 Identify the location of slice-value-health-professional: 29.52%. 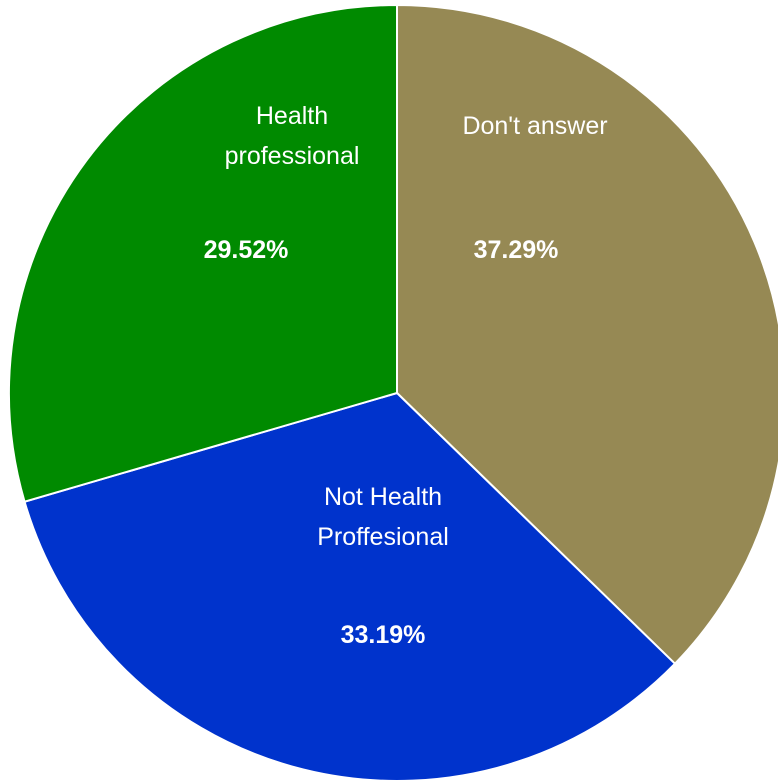
(246, 250).